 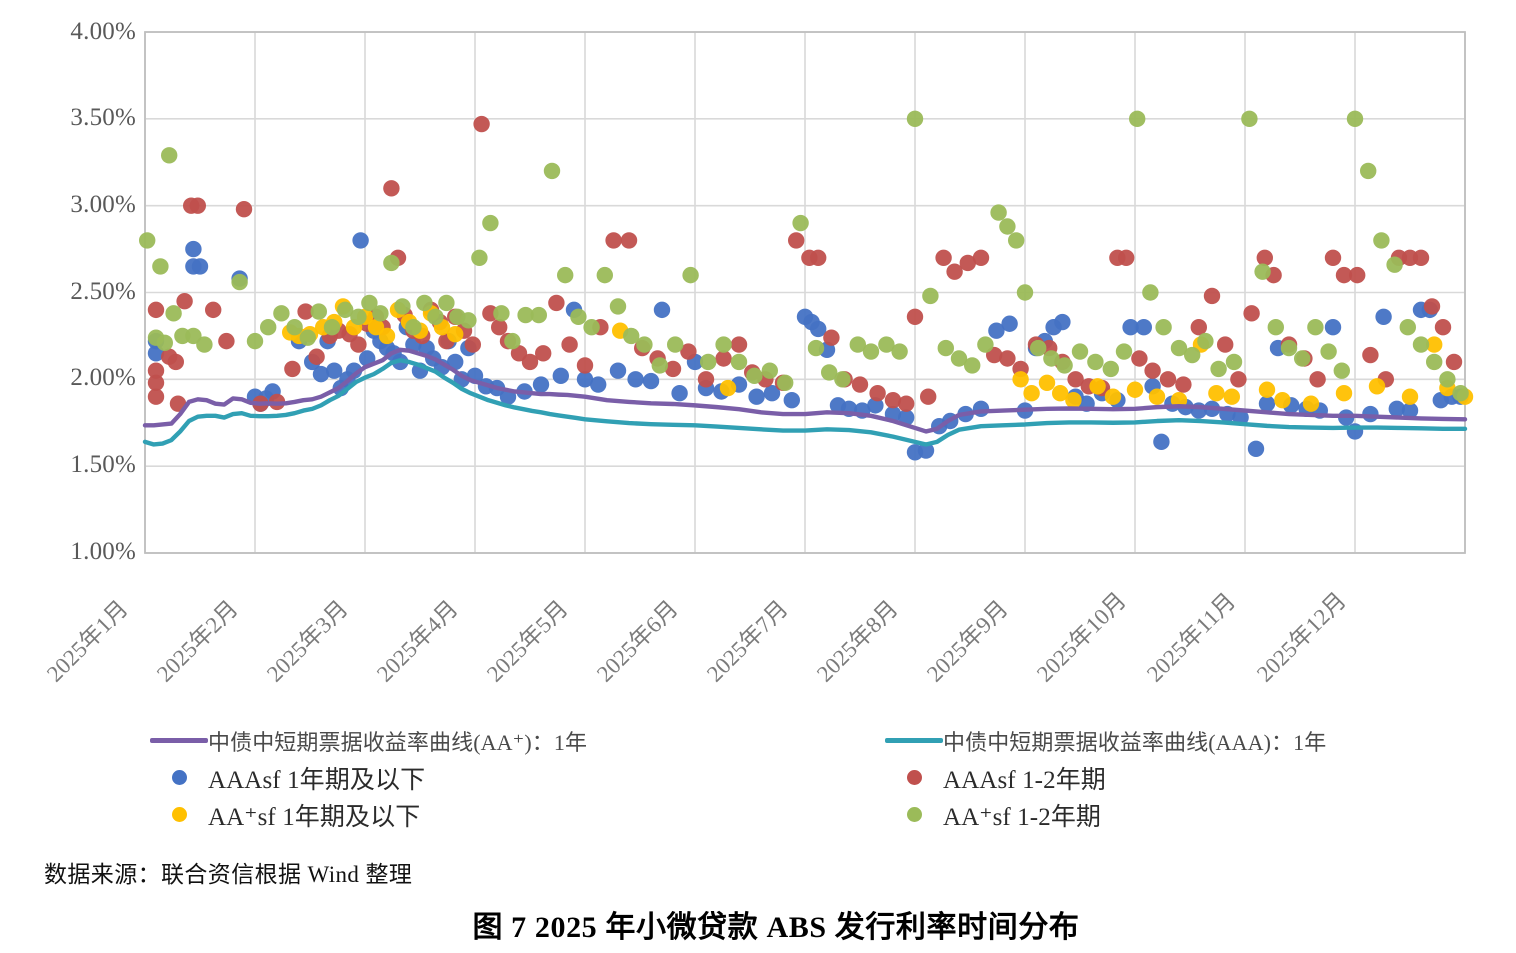 What do you see at coordinates (197, 641) in the screenshot?
I see `x-tick-label: 2025年2月` at bounding box center [197, 641].